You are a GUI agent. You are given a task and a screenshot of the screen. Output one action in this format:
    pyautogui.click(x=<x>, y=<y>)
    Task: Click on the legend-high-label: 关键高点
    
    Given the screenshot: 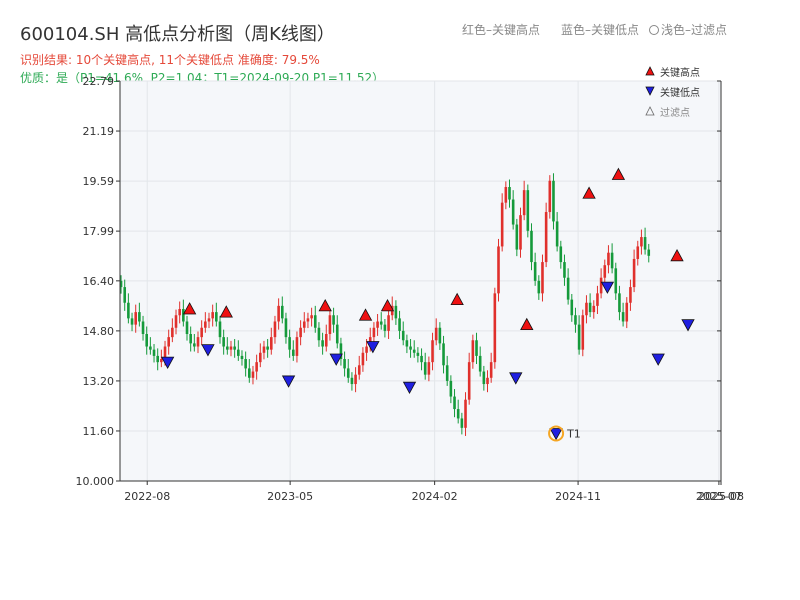 What is the action you would take?
    pyautogui.click(x=680, y=72)
    